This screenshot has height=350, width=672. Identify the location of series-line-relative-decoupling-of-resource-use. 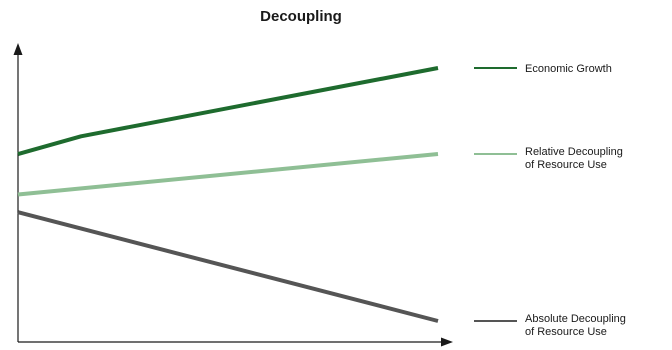
(228, 174).